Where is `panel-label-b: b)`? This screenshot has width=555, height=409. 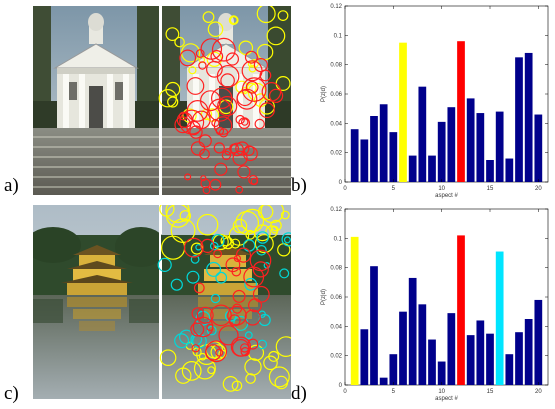 panel-label-b: b) is located at coordinates (299, 185).